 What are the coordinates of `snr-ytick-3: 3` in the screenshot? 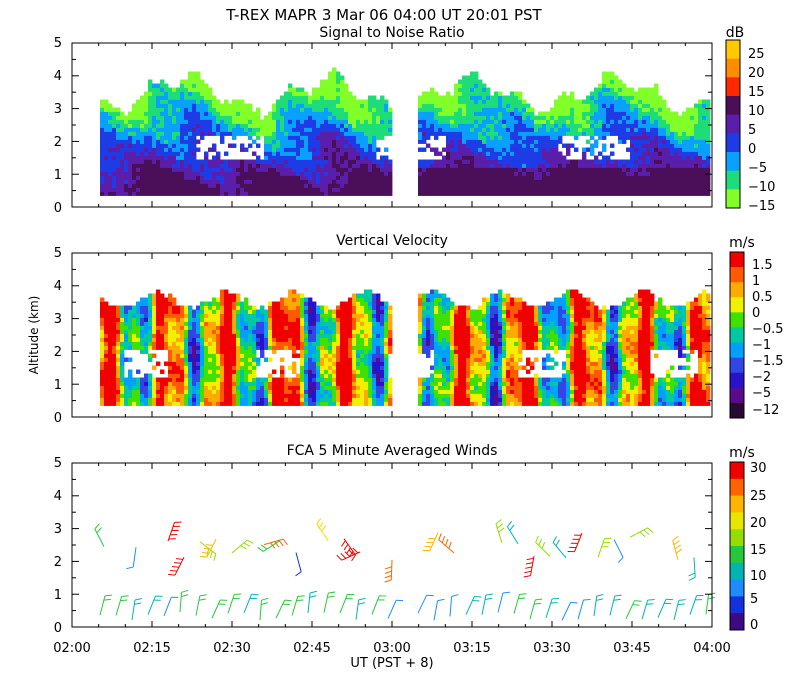 It's located at (58, 109).